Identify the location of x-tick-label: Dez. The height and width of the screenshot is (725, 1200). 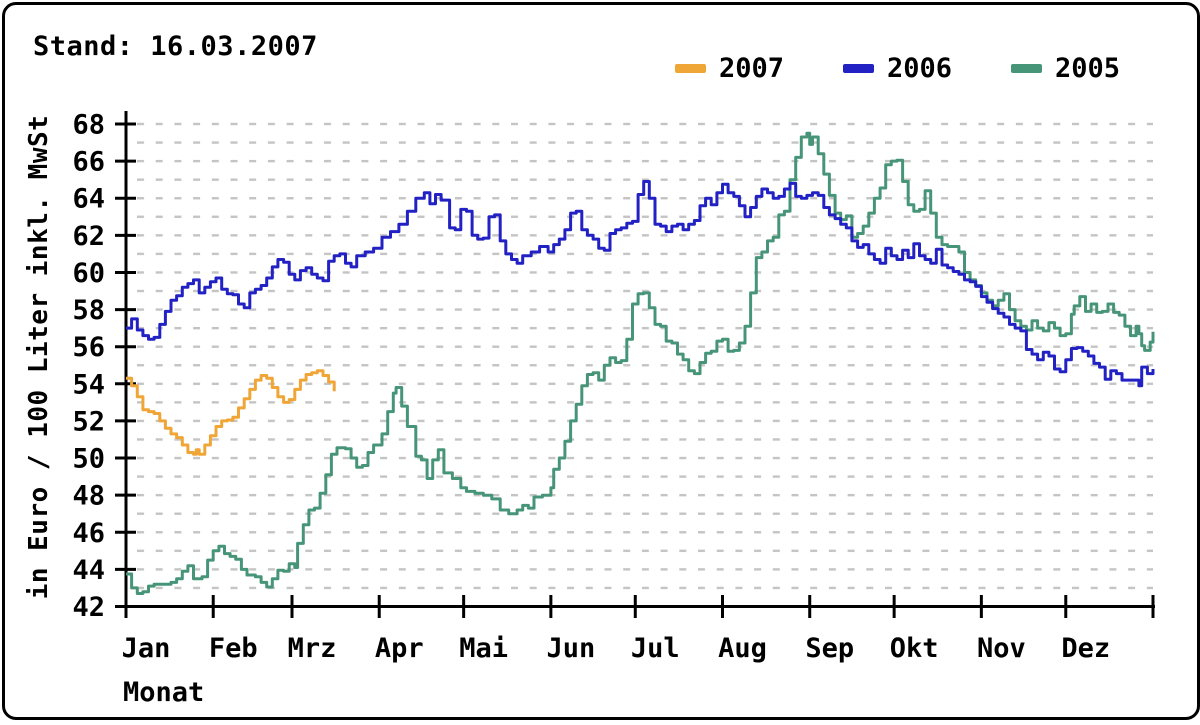
(1085, 648).